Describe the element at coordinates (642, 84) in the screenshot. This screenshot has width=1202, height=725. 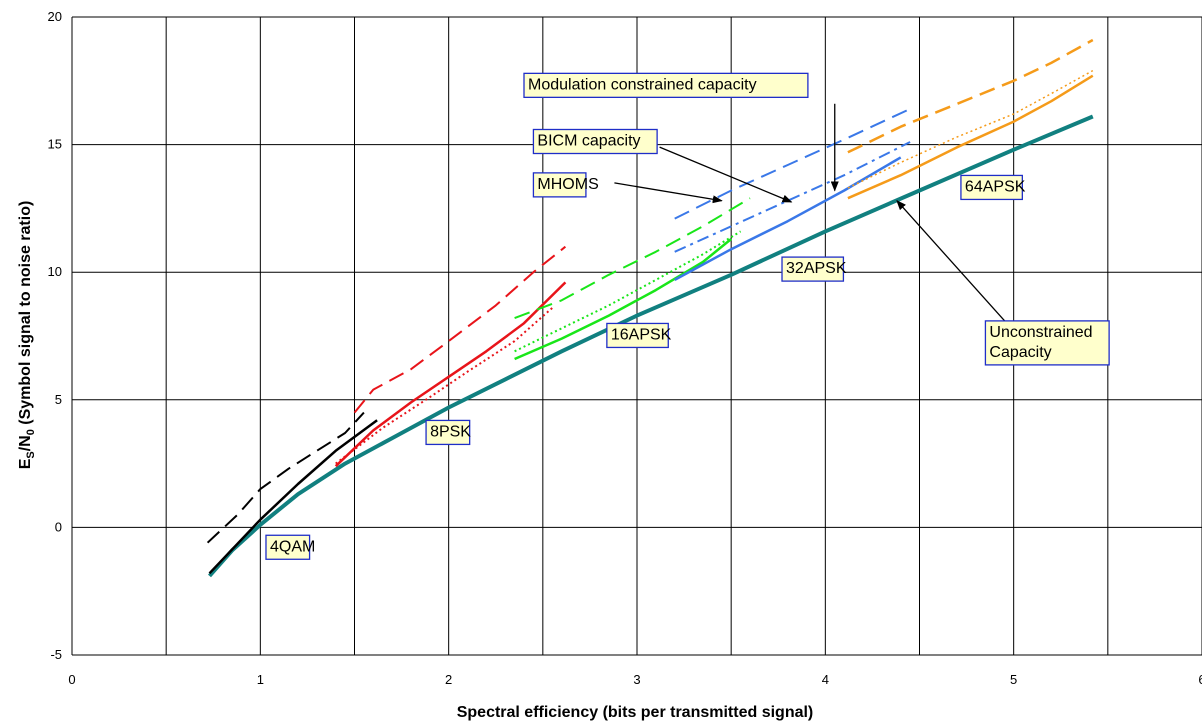
I see `annotation-label: Modulation constrained capacity` at that location.